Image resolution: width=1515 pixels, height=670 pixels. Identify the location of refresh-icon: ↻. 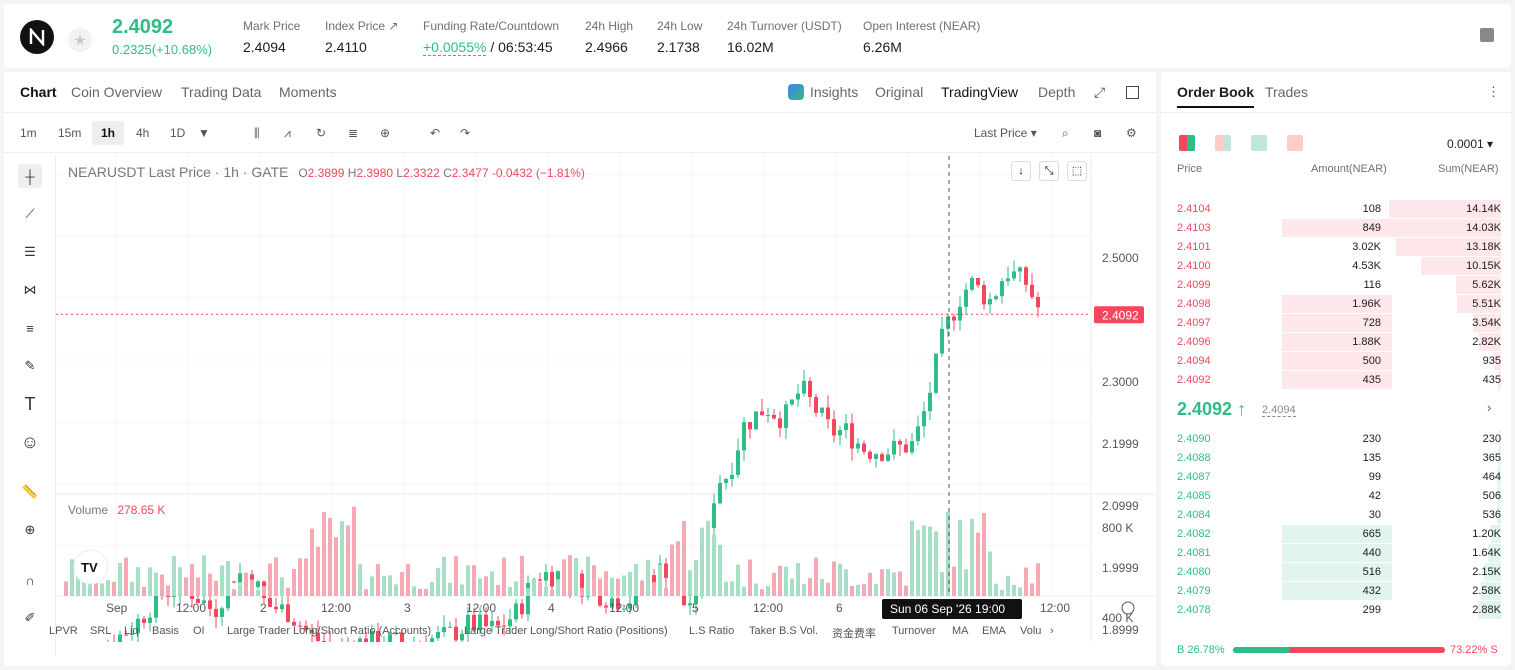
(321, 133).